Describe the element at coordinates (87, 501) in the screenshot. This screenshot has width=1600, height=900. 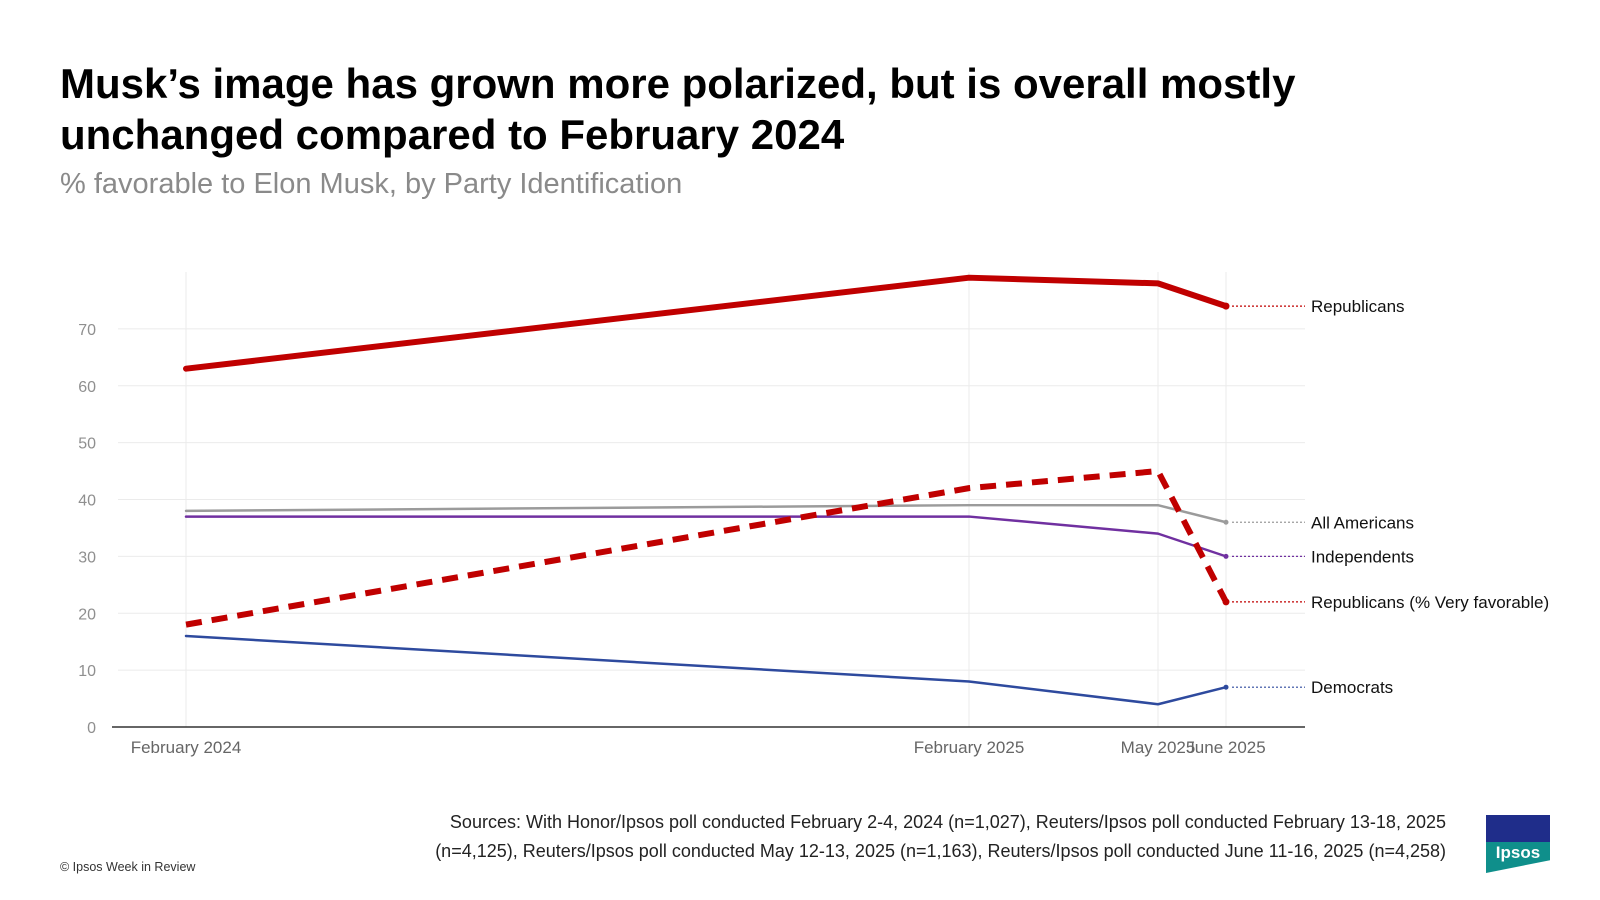
I see `y-tick-label: 40` at that location.